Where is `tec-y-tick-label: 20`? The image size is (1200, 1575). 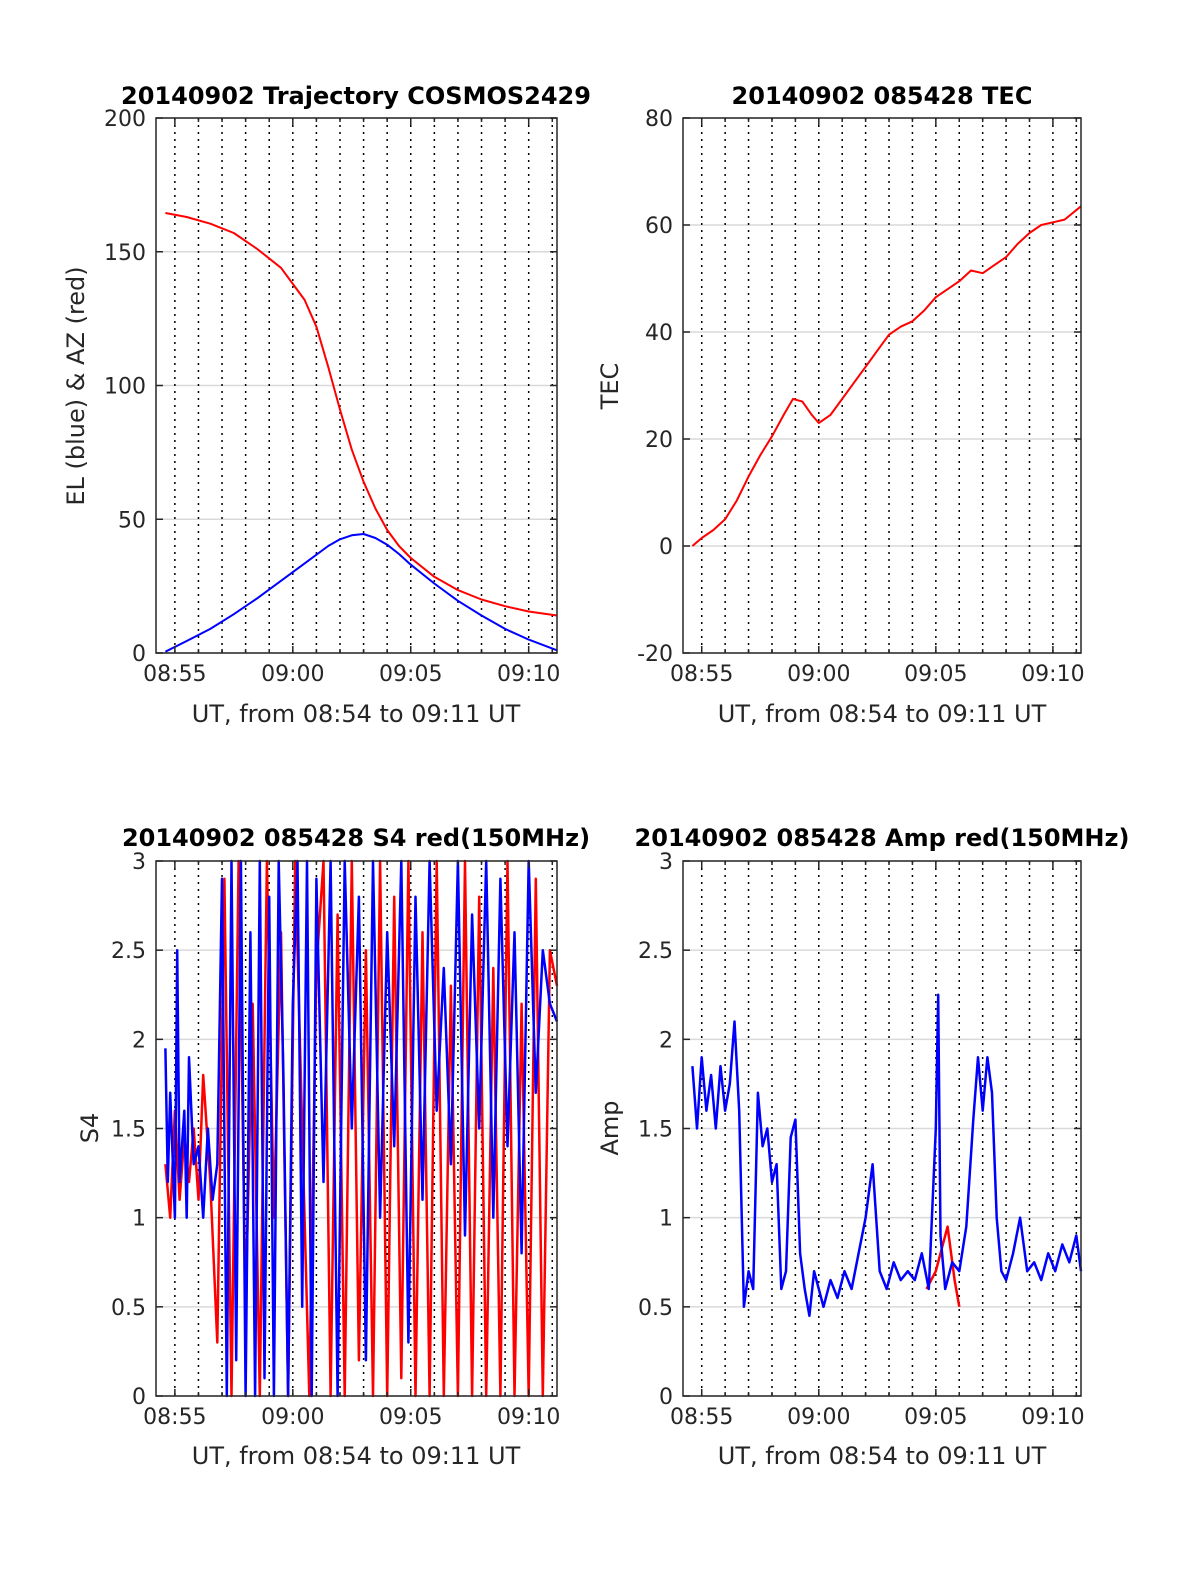 tec-y-tick-label: 20 is located at coordinates (659, 440).